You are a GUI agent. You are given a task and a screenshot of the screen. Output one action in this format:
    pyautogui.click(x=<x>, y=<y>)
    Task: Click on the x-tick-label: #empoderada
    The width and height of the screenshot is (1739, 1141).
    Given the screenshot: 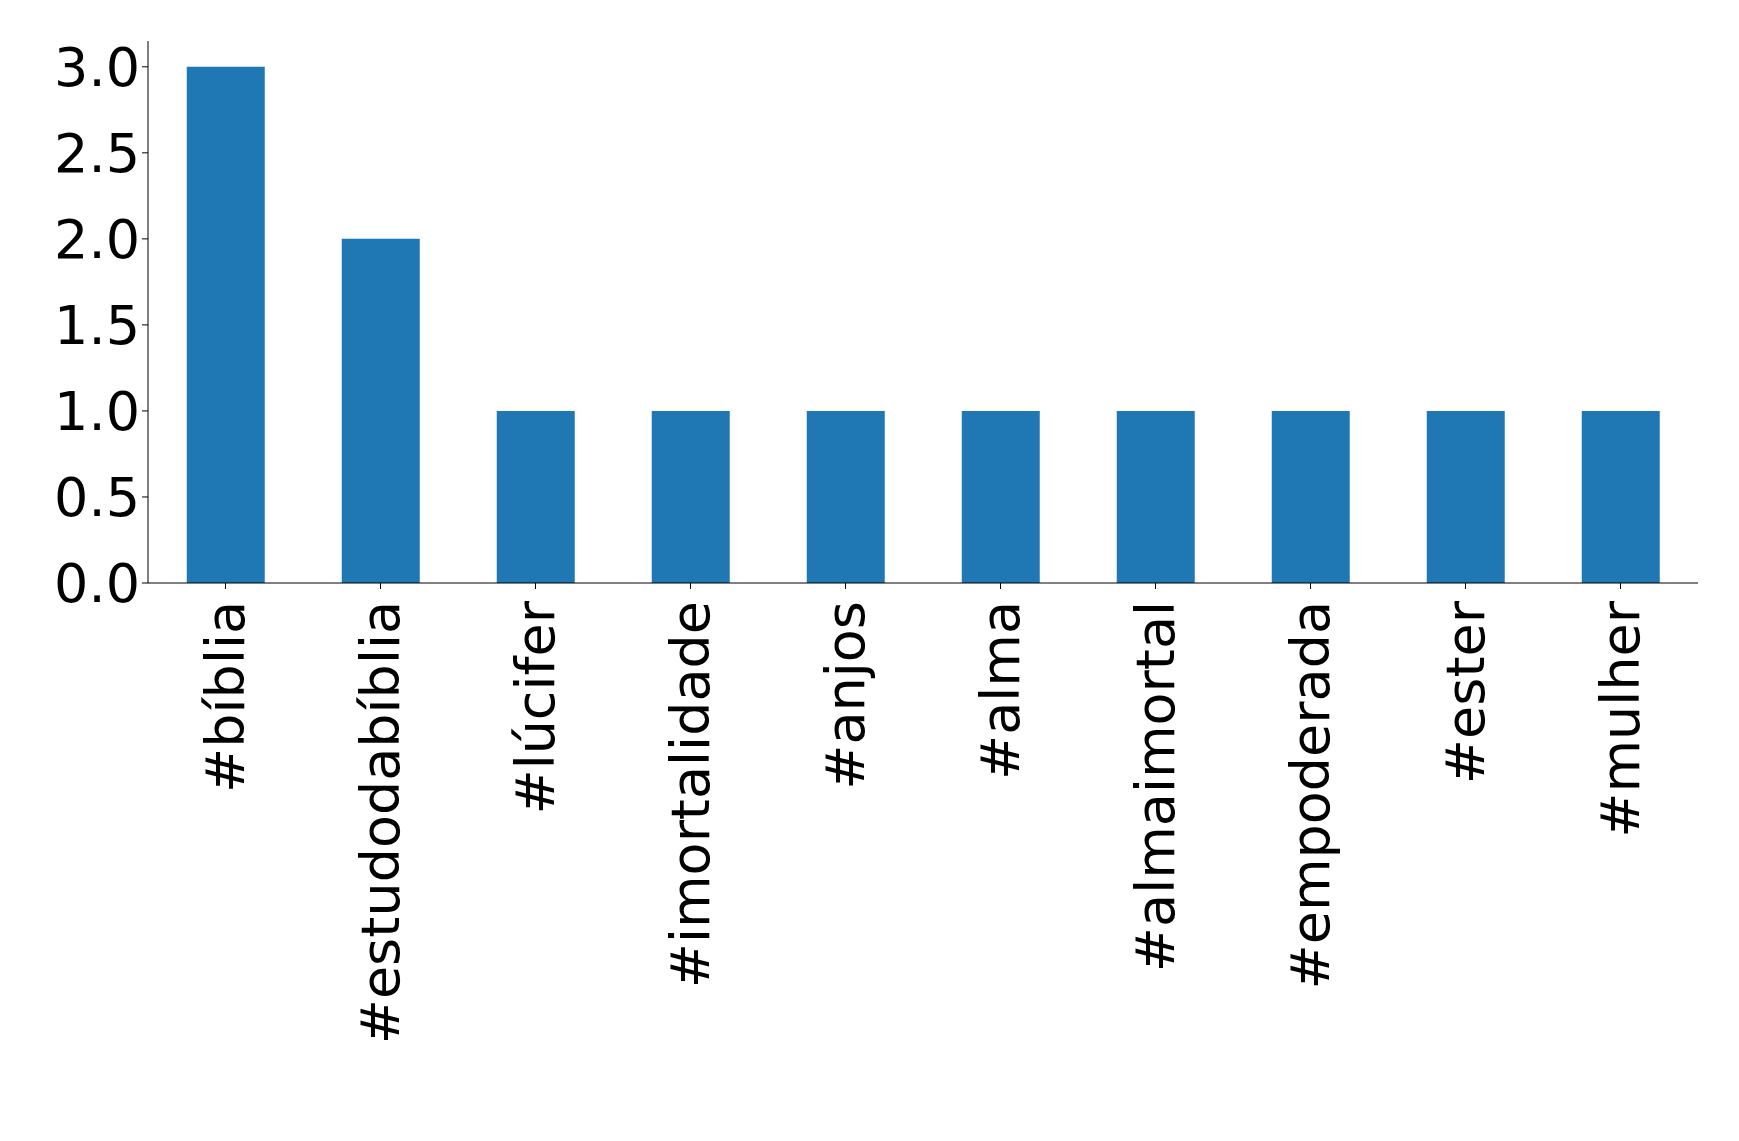 What is the action you would take?
    pyautogui.click(x=1310, y=795)
    